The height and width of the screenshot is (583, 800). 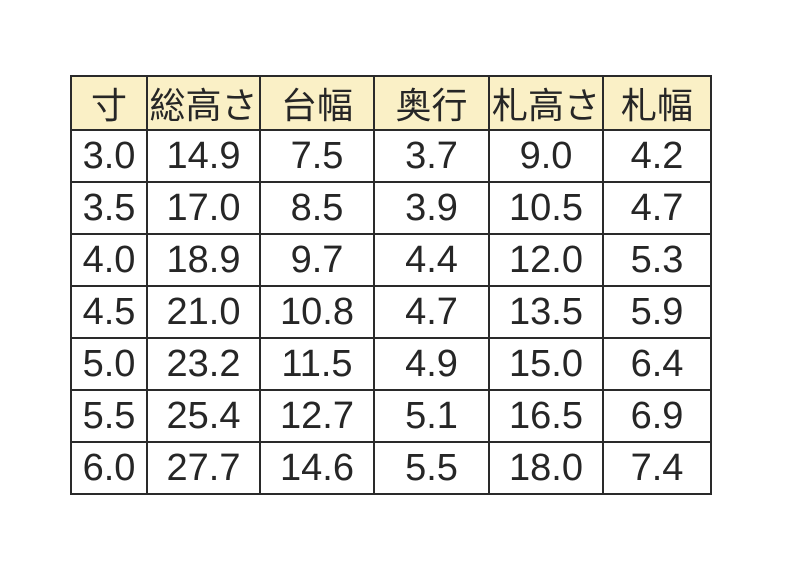 What do you see at coordinates (109, 260) in the screenshot?
I see `table-cell: 4.0` at bounding box center [109, 260].